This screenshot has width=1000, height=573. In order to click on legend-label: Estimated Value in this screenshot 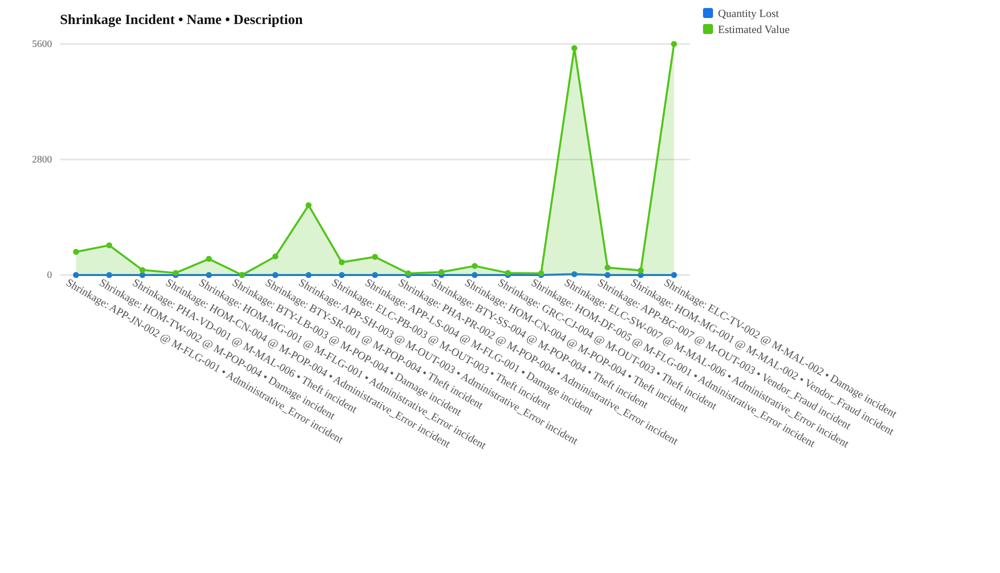, I will do `click(754, 30)`.